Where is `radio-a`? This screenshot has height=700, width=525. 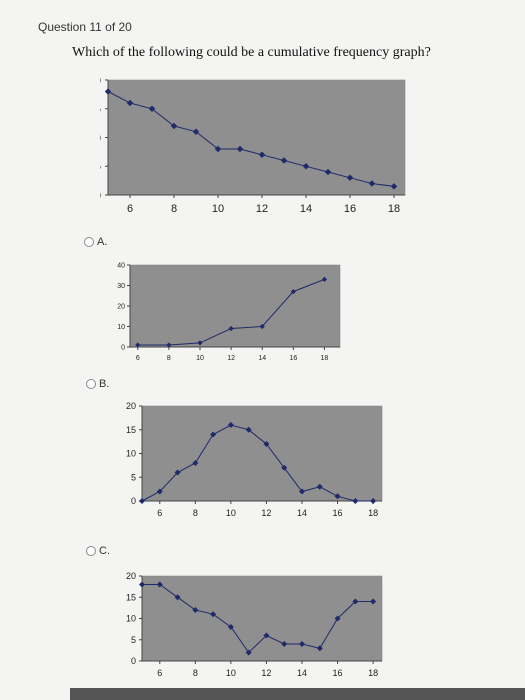 radio-a is located at coordinates (89, 242).